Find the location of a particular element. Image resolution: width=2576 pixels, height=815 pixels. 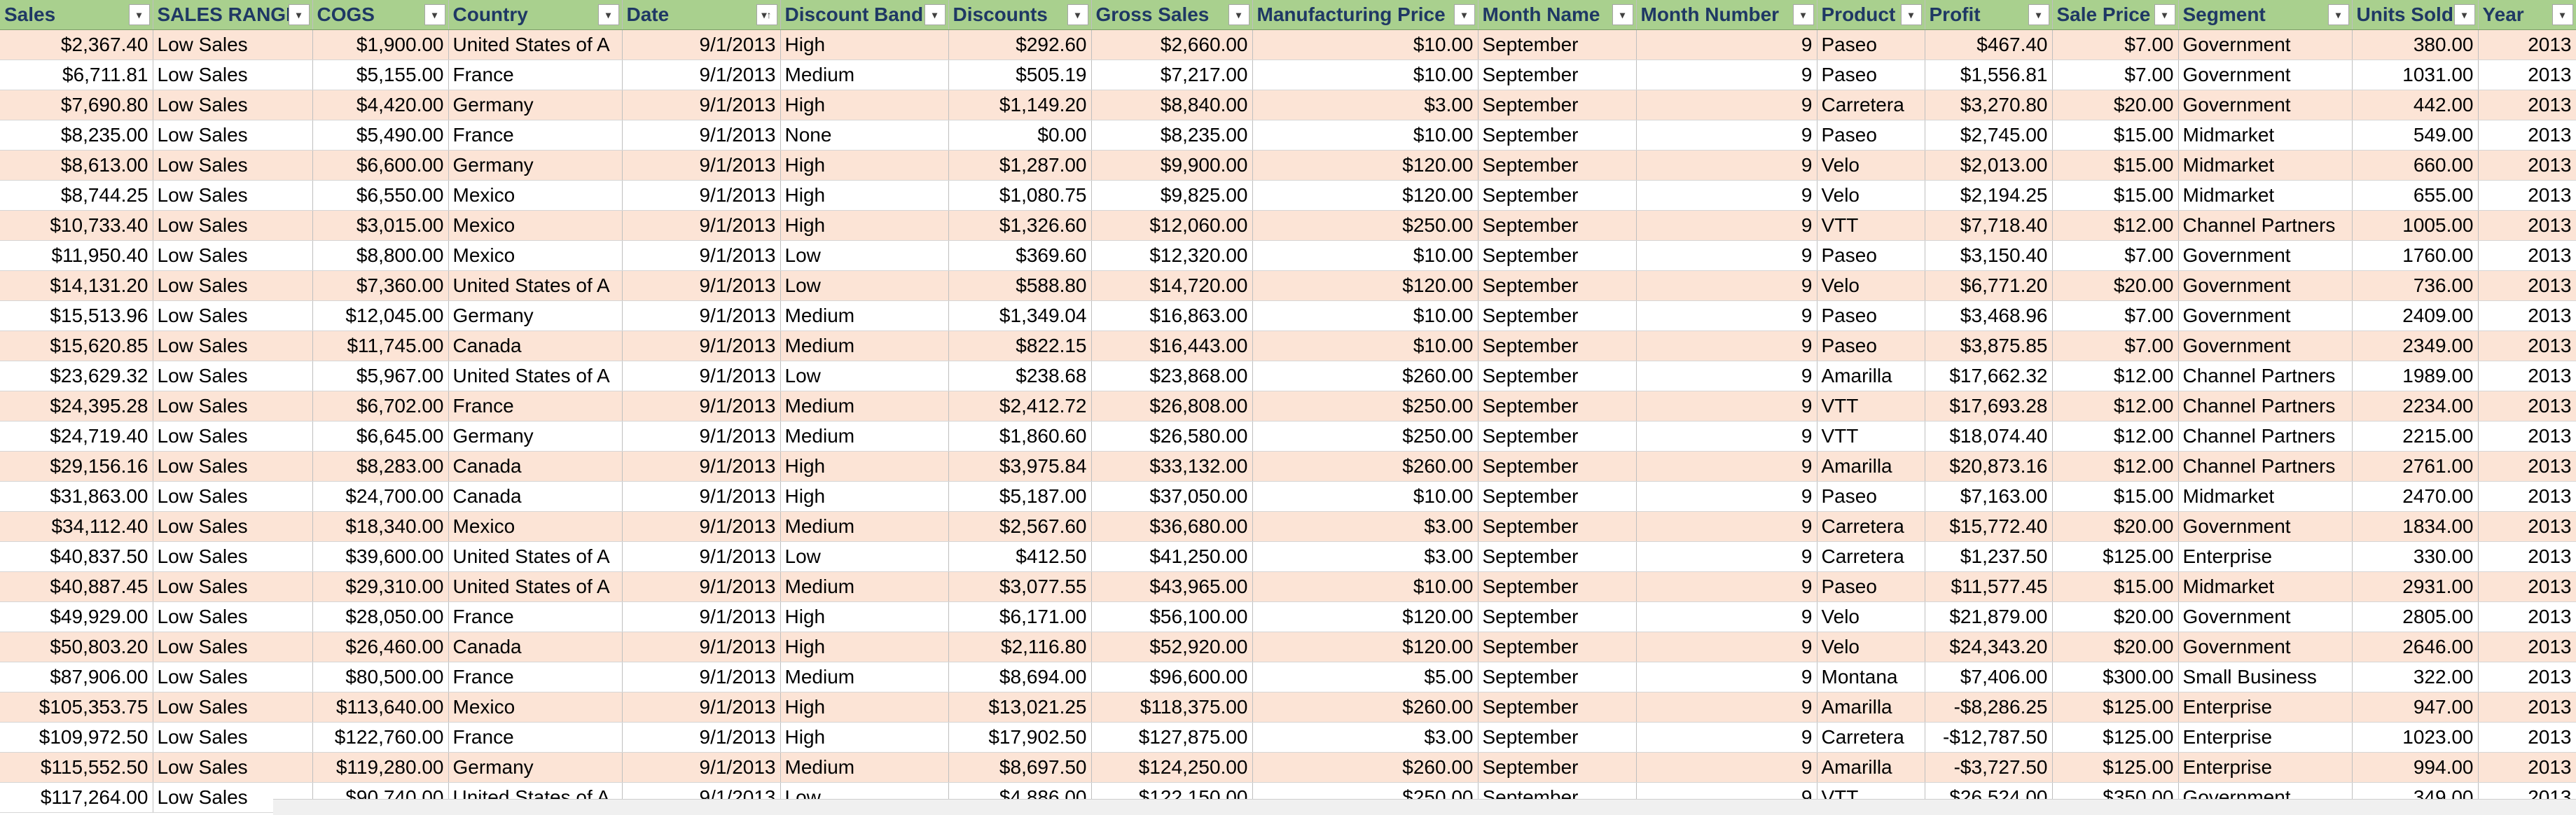

cell-manufacturing-price: $250.00 is located at coordinates (1365, 225).